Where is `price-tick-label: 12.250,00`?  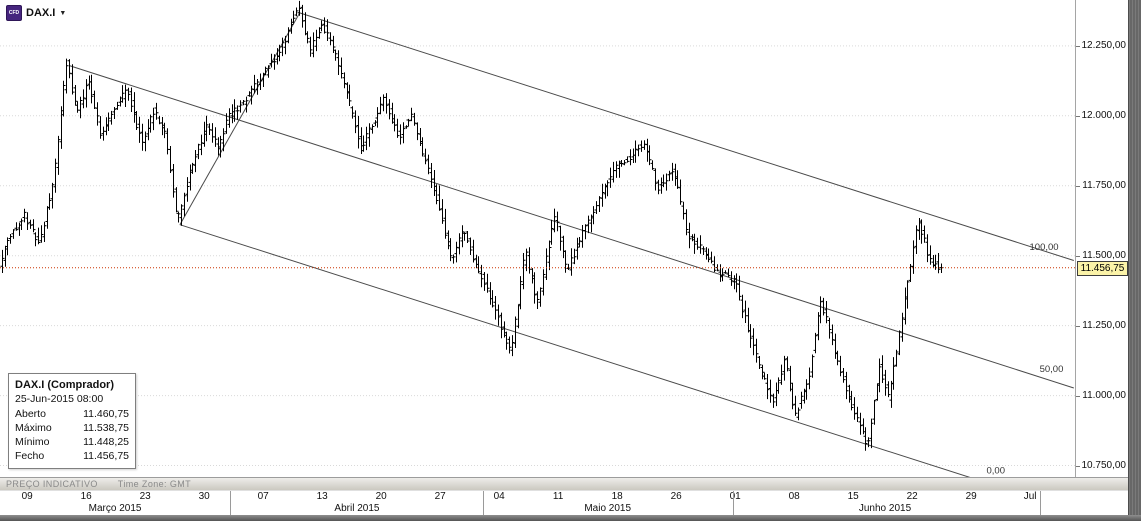 price-tick-label: 12.250,00 is located at coordinates (1104, 45).